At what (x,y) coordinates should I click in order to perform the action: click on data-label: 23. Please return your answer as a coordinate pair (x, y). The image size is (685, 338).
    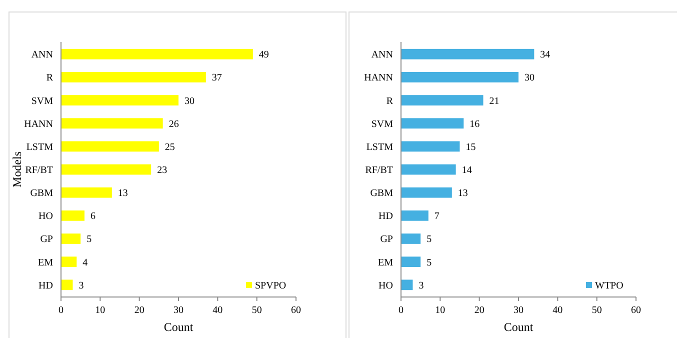
    Looking at the image, I should click on (162, 170).